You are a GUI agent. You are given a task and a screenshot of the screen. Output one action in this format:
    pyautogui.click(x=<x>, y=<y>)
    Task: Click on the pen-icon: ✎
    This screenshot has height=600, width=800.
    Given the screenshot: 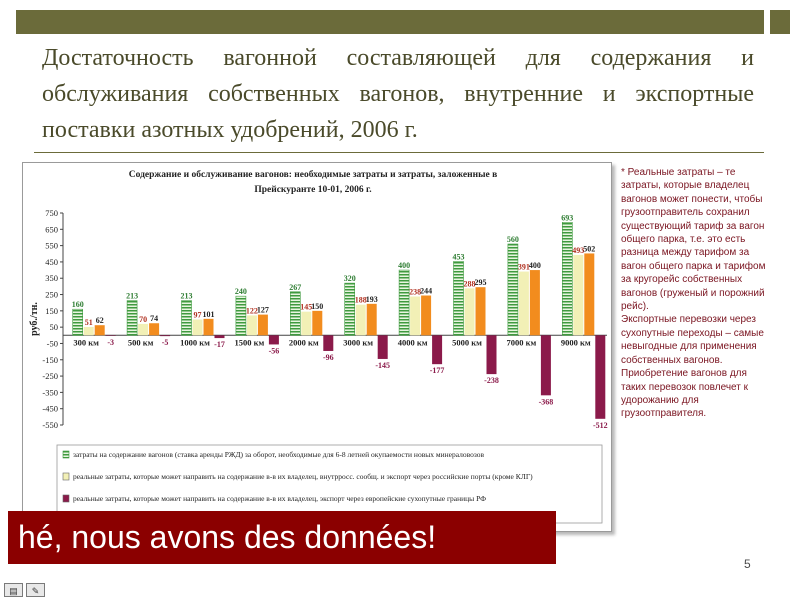 What is the action you would take?
    pyautogui.click(x=35, y=590)
    